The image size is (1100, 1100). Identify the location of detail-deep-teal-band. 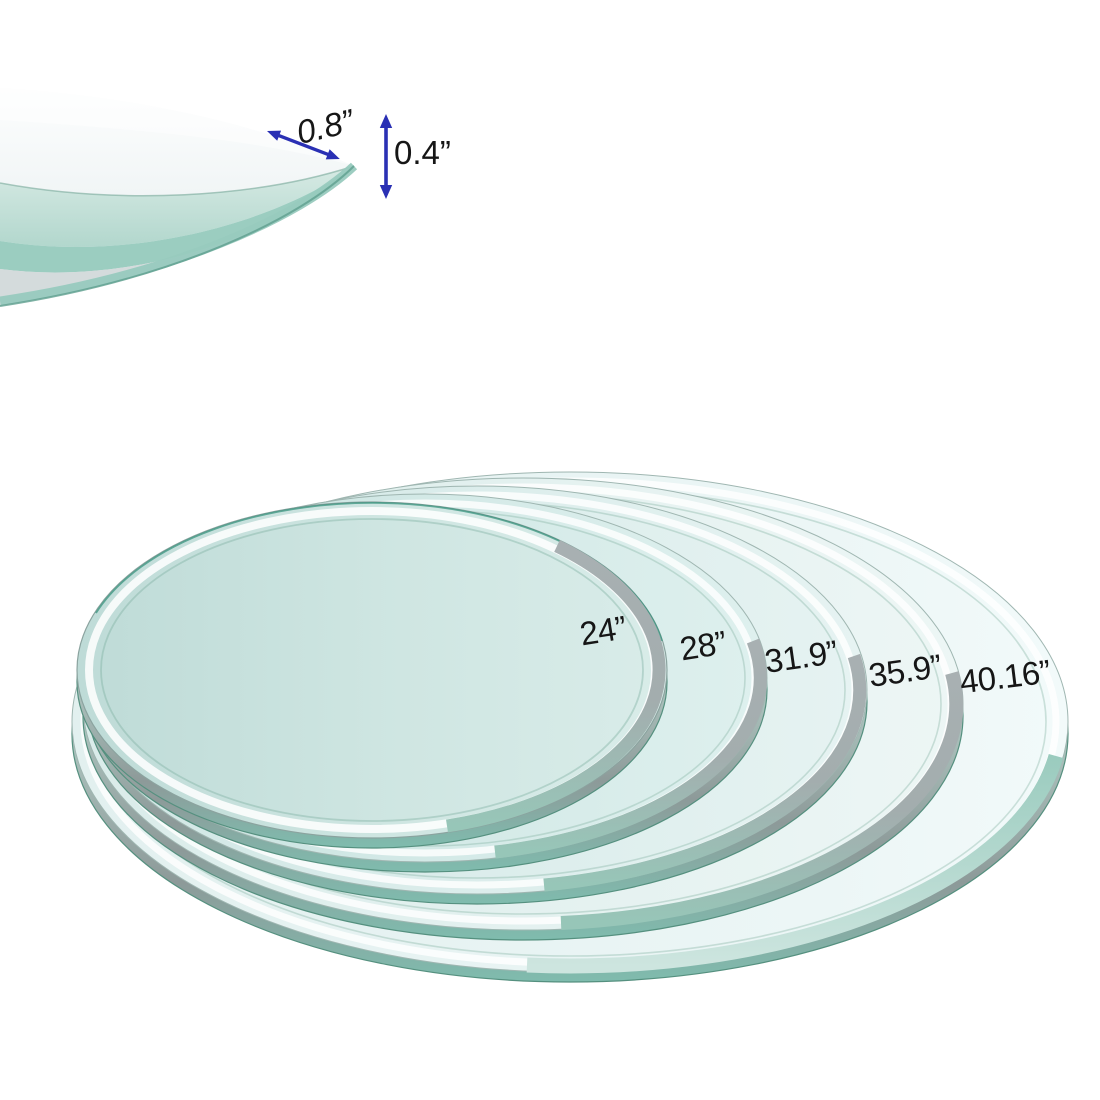
(177, 220).